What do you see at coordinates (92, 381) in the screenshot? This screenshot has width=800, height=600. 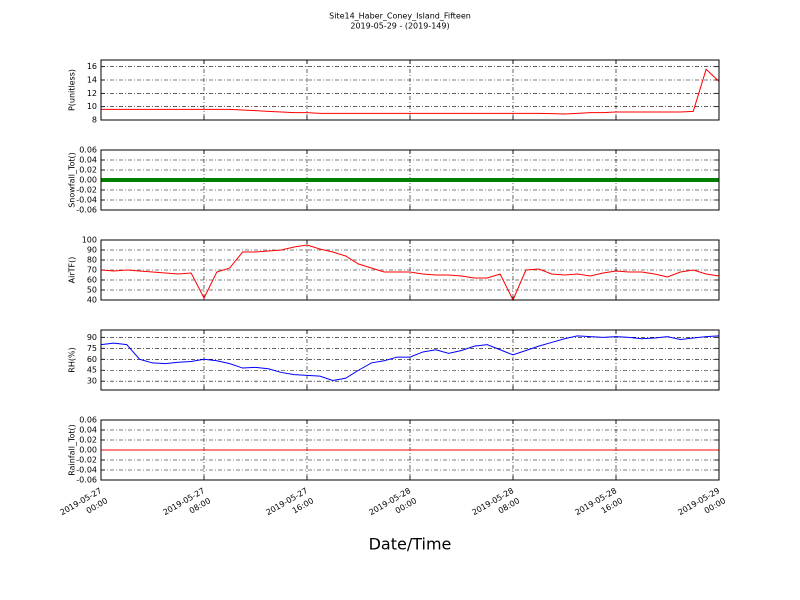 I see `y-tick-label: 30` at bounding box center [92, 381].